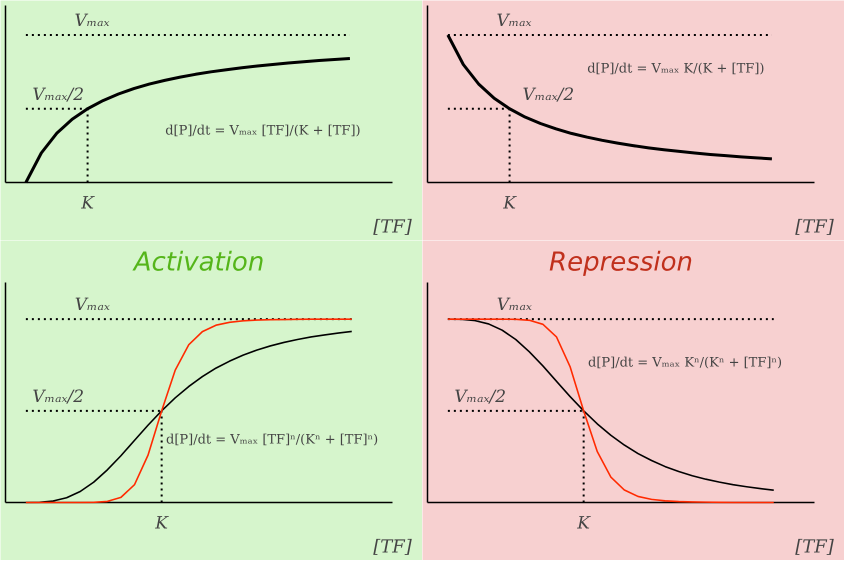  Describe the element at coordinates (198, 263) in the screenshot. I see `chart-title: Activation` at that location.